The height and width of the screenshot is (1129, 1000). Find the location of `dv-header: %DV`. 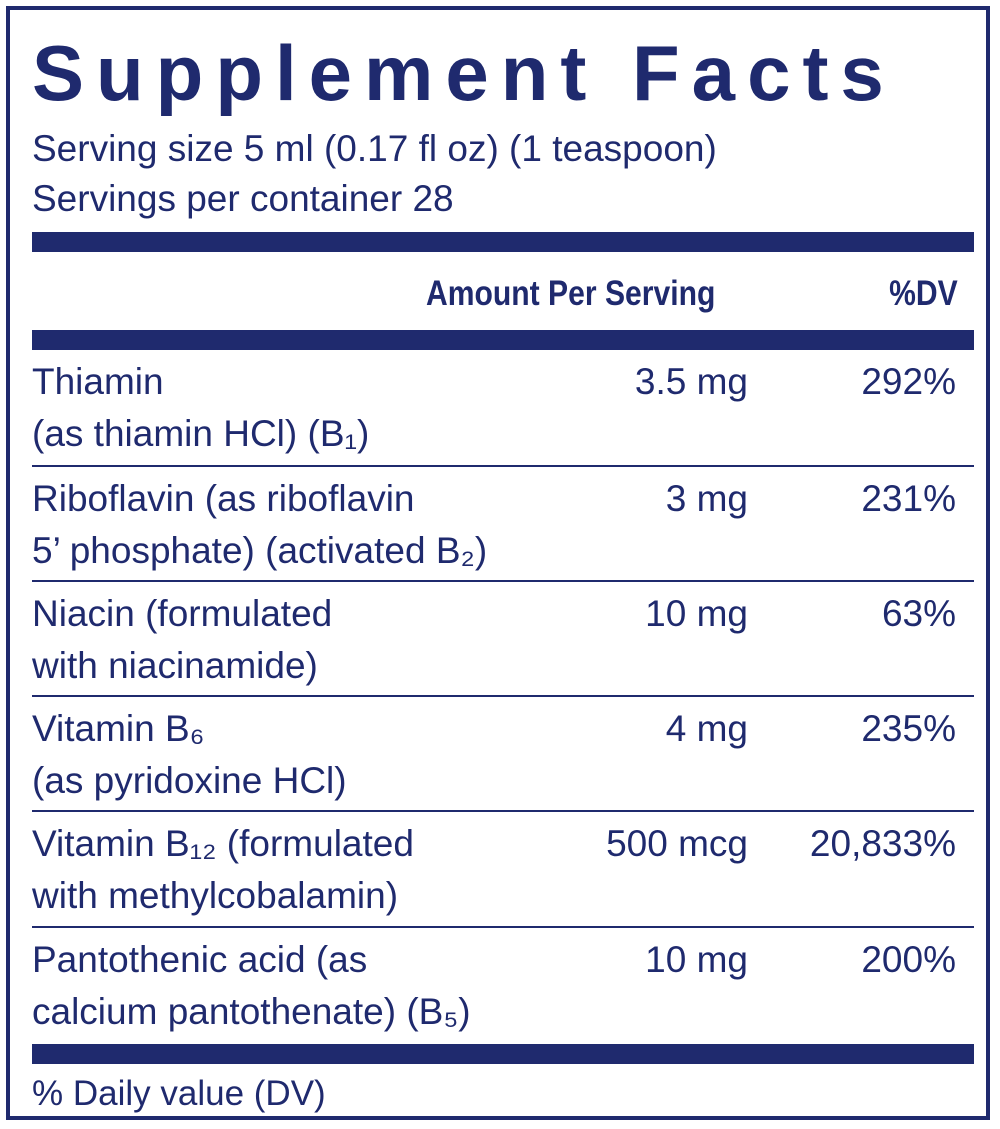

dv-header: %DV is located at coordinates (923, 293).